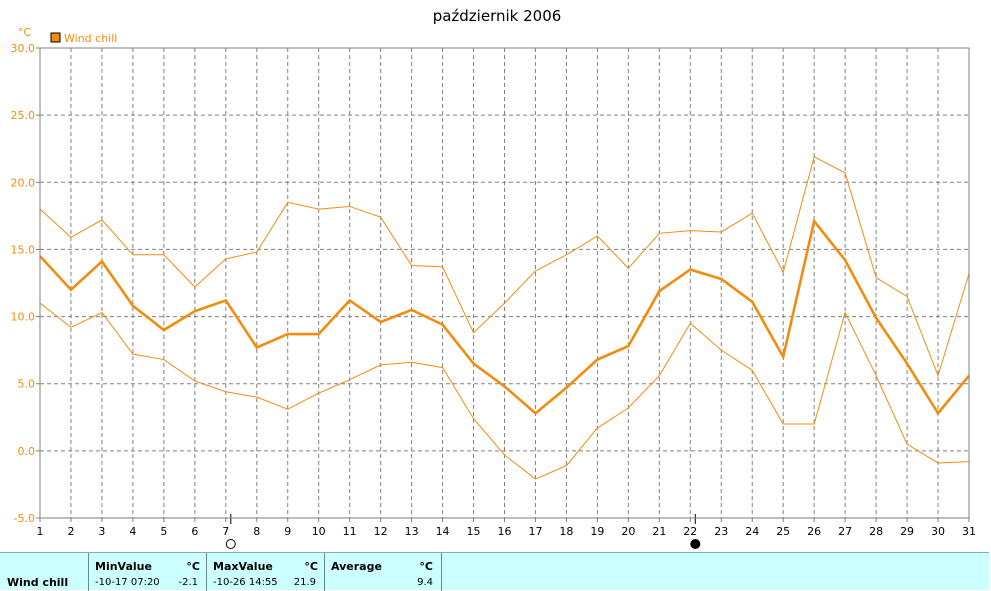  I want to click on stats-avg-cell: Average °C 9.4, so click(383, 572).